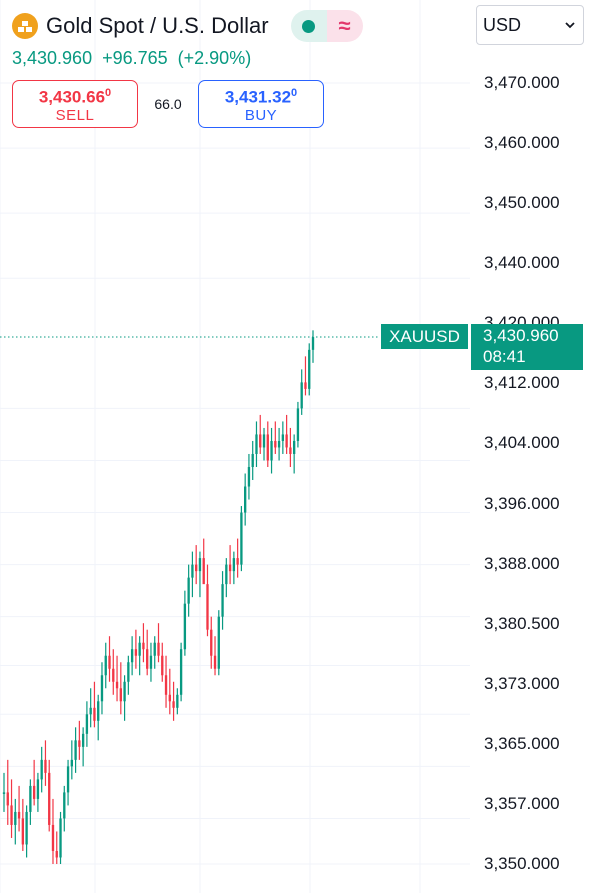 This screenshot has height=893, width=591. What do you see at coordinates (75, 104) in the screenshot?
I see `sell-button: 3,430.660 SELL` at bounding box center [75, 104].